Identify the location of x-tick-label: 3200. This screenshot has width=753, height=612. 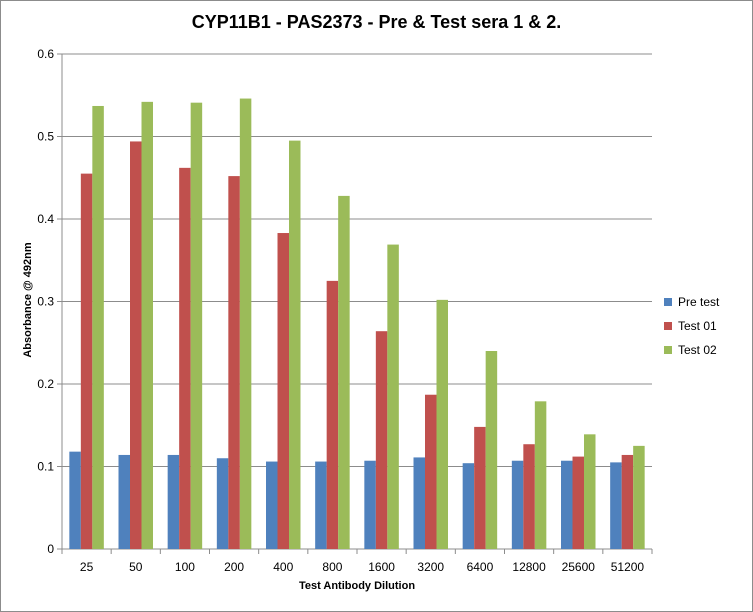
(430, 567).